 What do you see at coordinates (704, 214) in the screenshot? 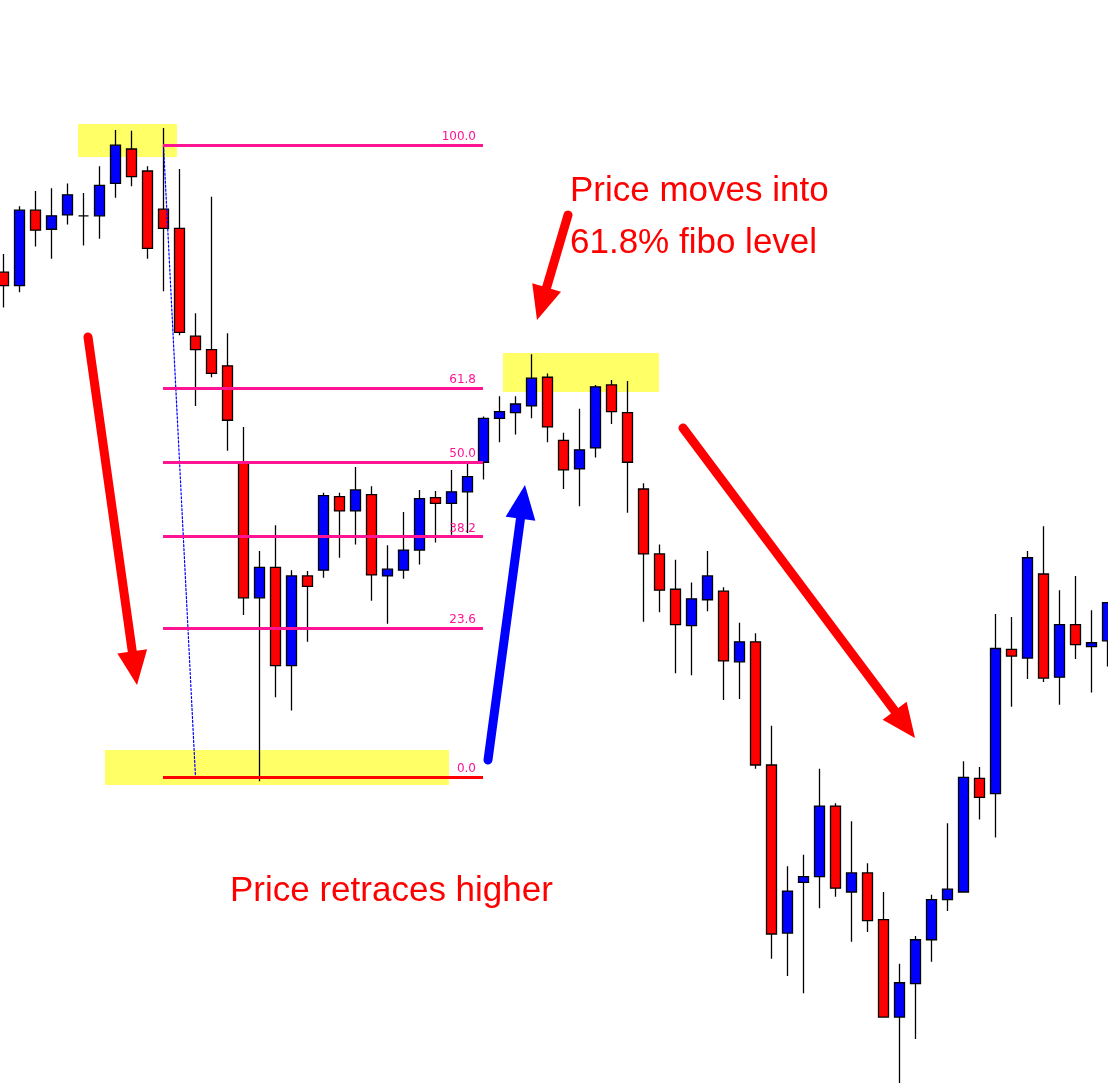
I see `annotation: Price moves into 61.8% fibo level` at bounding box center [704, 214].